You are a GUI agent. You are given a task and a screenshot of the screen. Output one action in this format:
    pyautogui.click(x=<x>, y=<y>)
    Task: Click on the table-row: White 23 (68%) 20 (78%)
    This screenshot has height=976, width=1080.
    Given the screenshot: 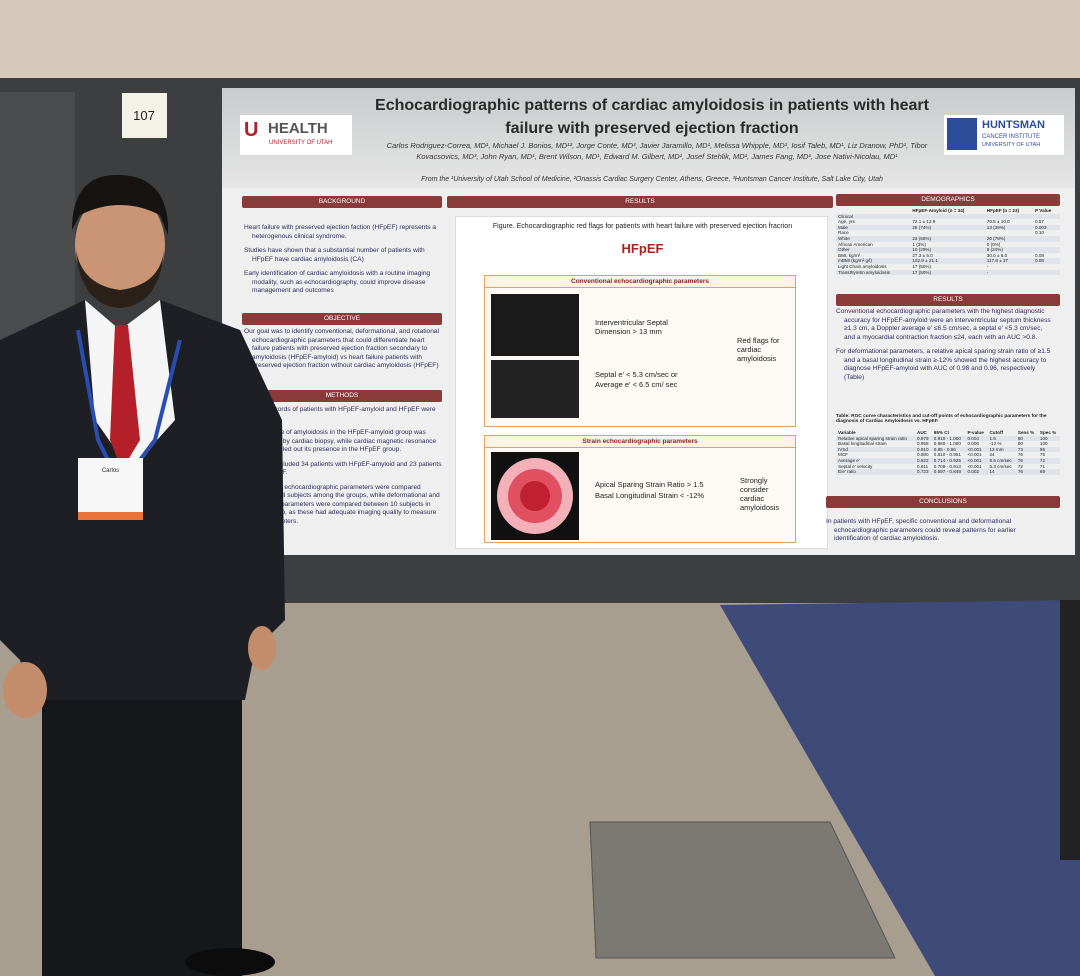 What is the action you would take?
    pyautogui.click(x=948, y=238)
    